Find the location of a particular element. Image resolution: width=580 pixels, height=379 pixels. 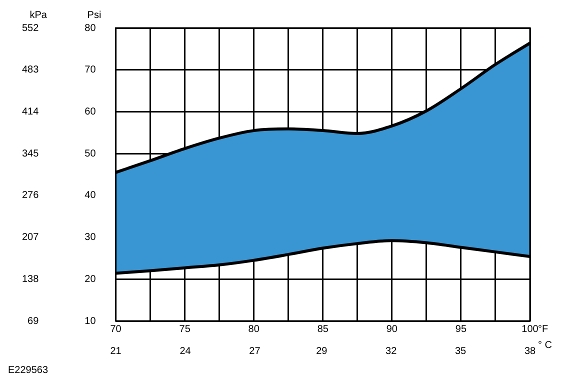

y-tick-label: 40 is located at coordinates (90, 196).